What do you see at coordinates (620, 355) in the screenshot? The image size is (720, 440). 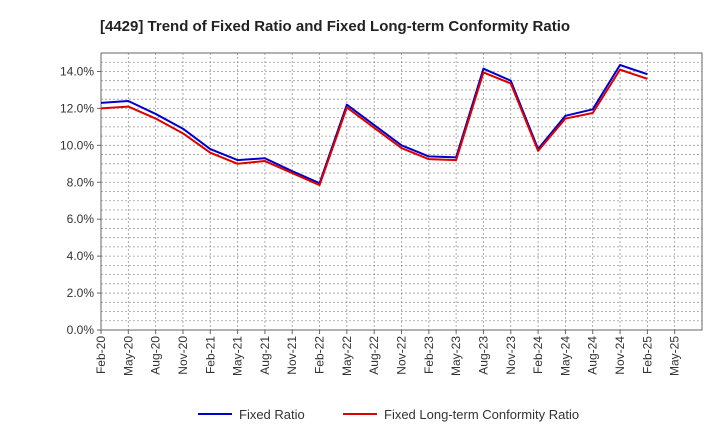 I see `x-tick-label: Nov-24` at bounding box center [620, 355].